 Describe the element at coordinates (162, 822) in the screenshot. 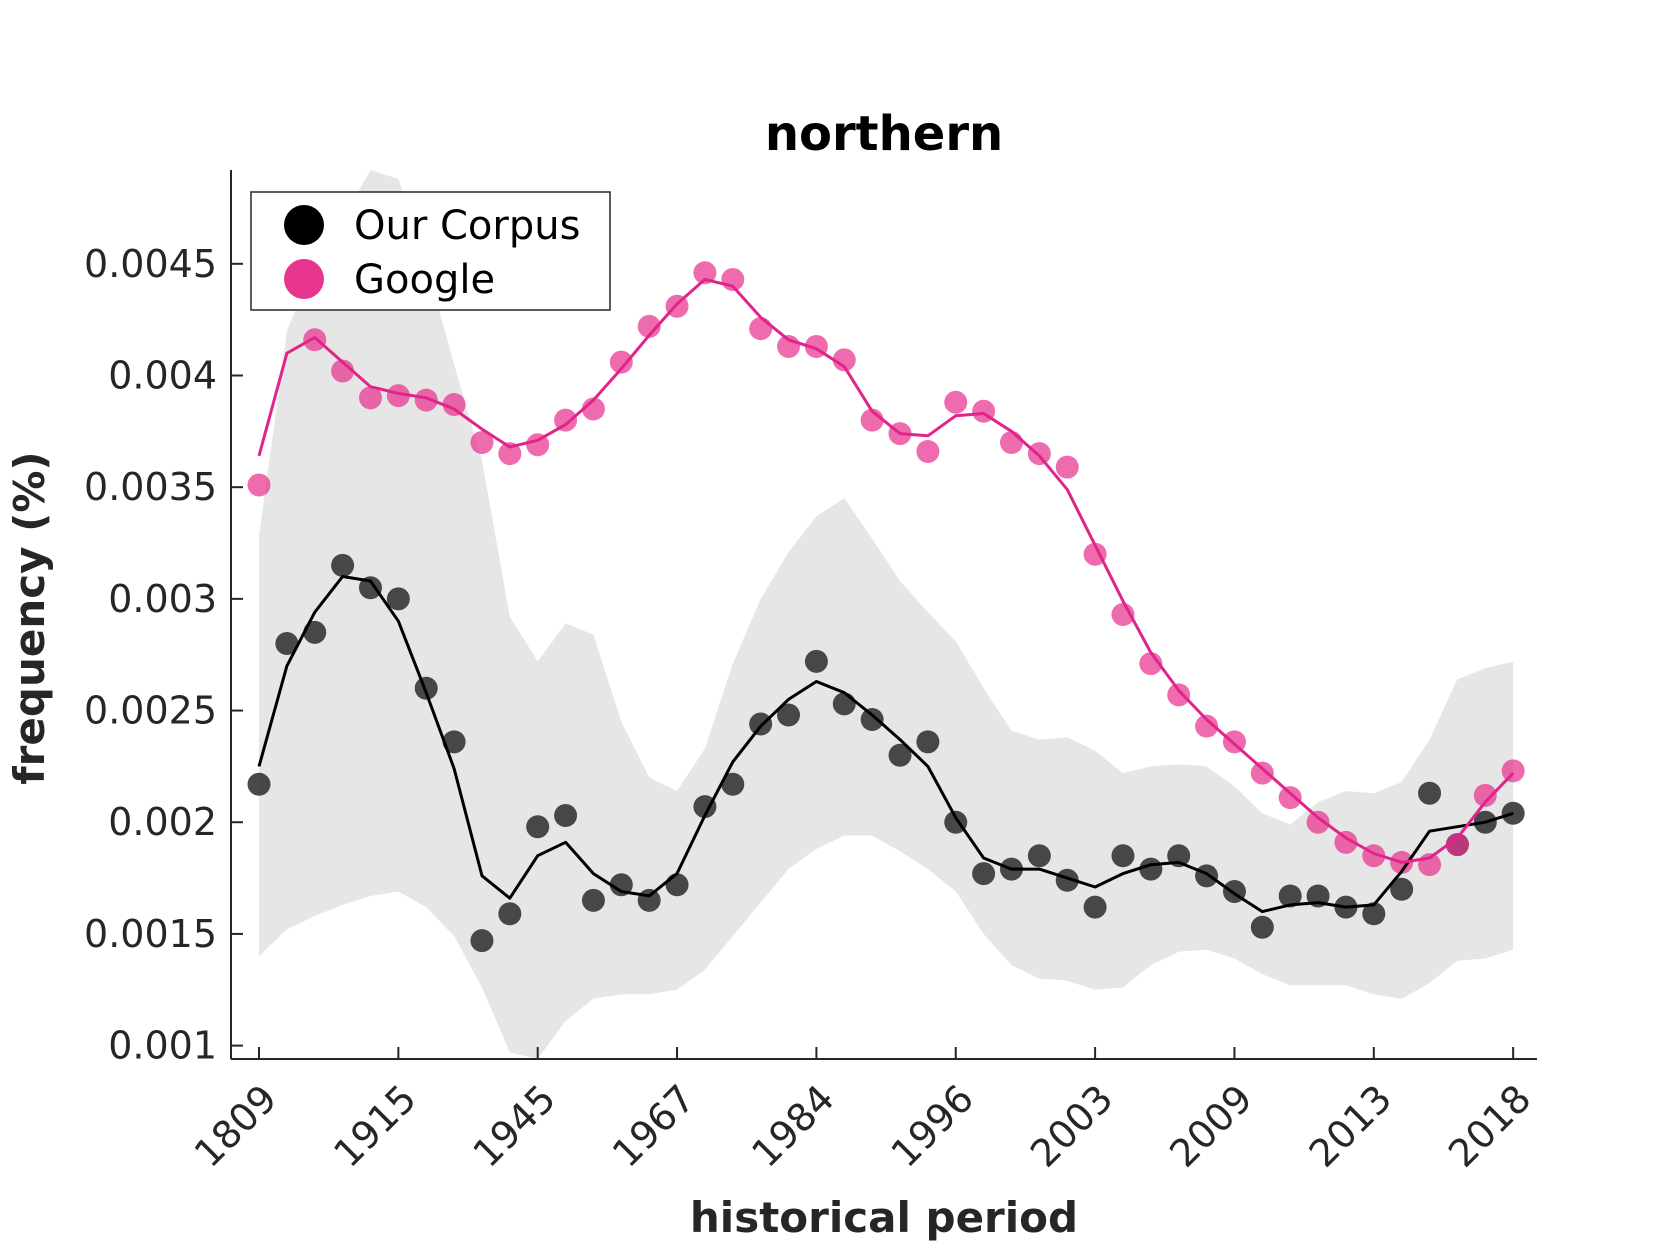

I see `y-tick-label: 0.002` at that location.